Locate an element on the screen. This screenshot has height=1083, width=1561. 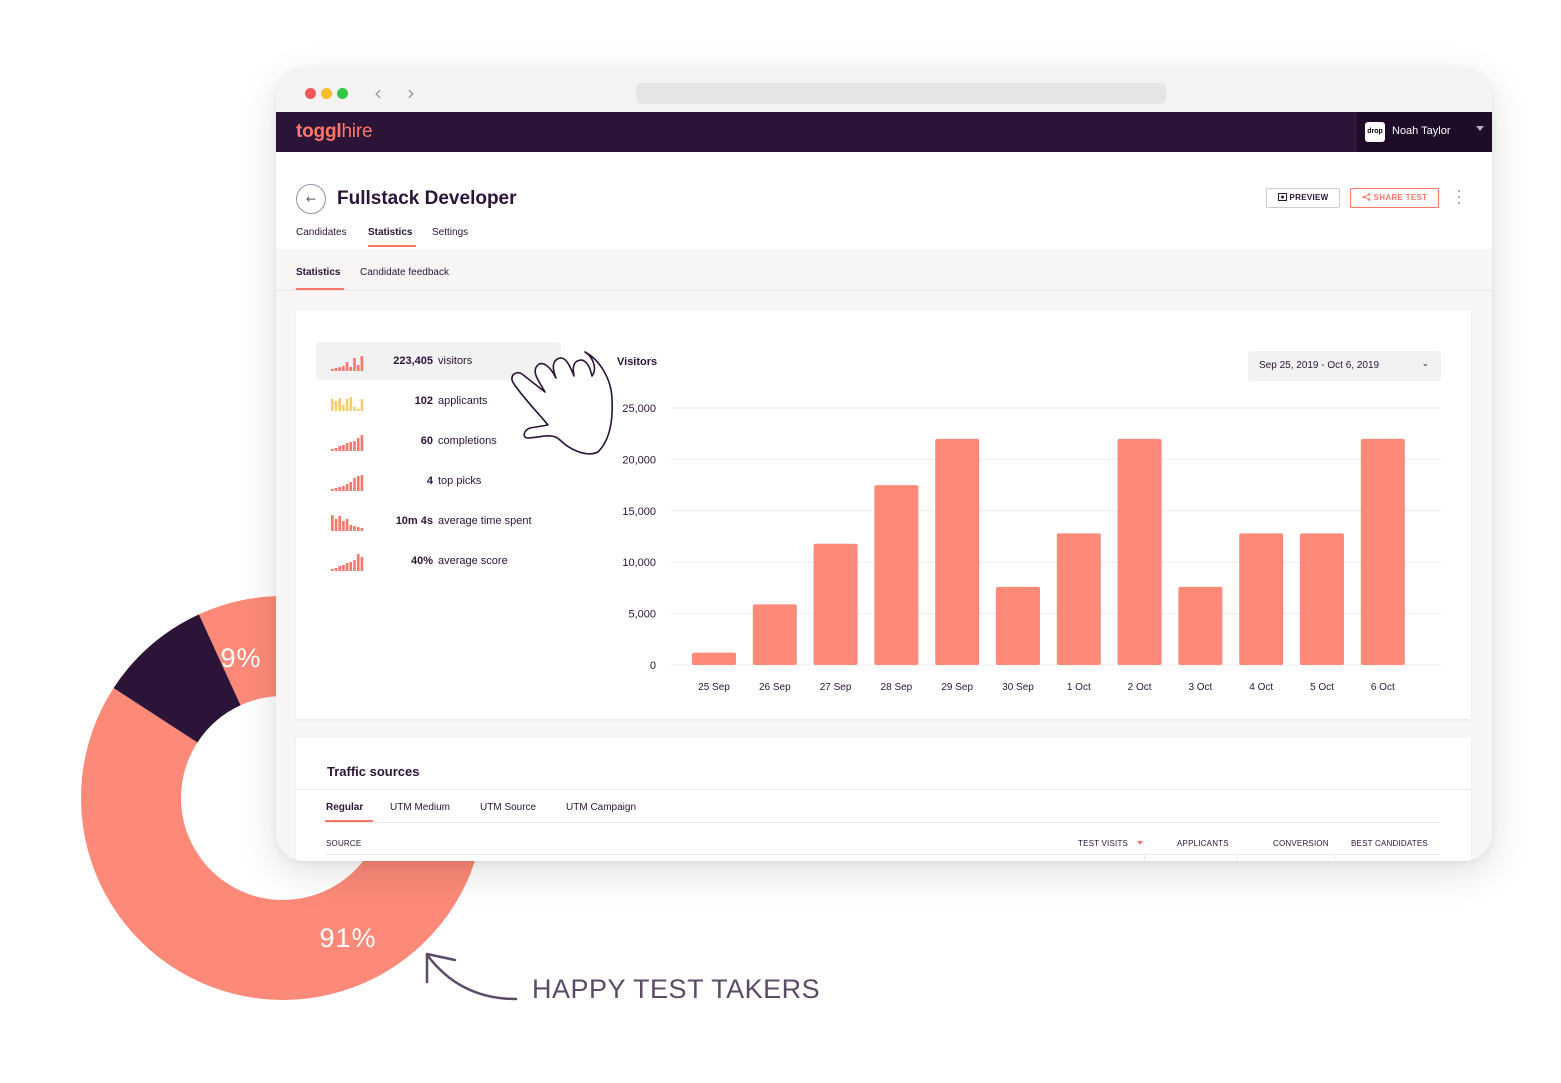
tab-utm-medium: UTM Medium is located at coordinates (420, 807).